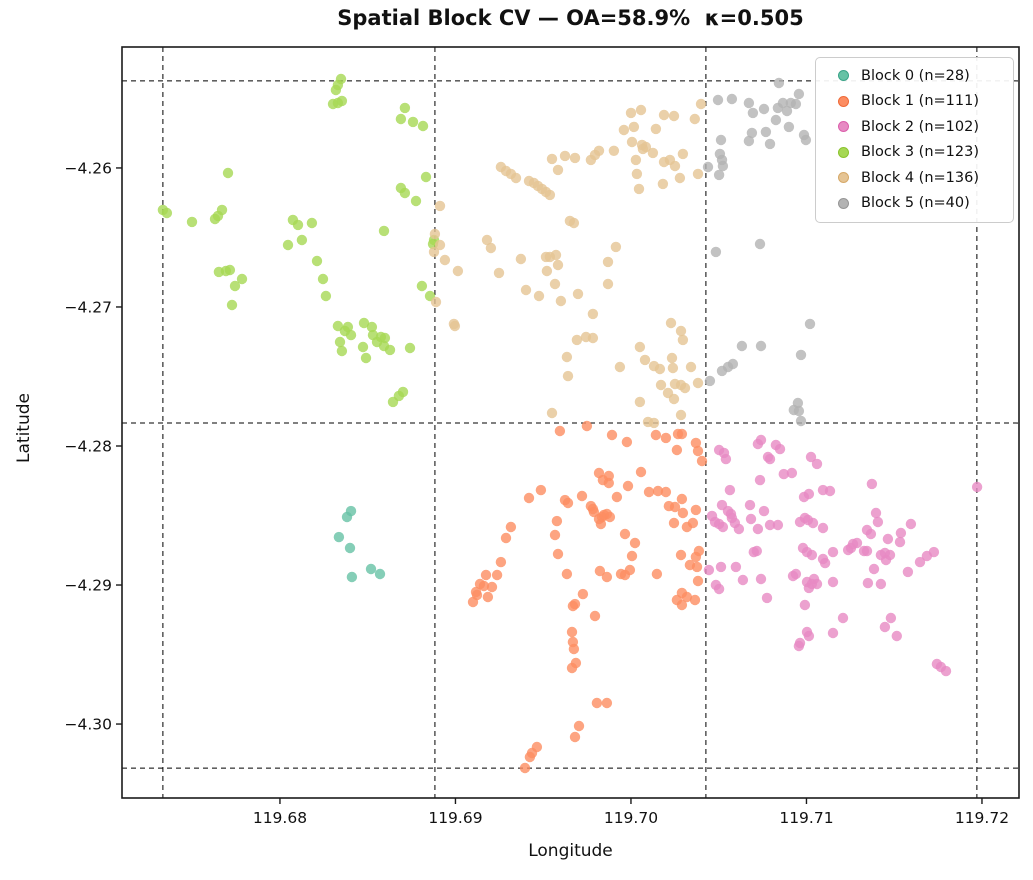  I want to click on y-tick-label: −4.26, so click(89, 168).